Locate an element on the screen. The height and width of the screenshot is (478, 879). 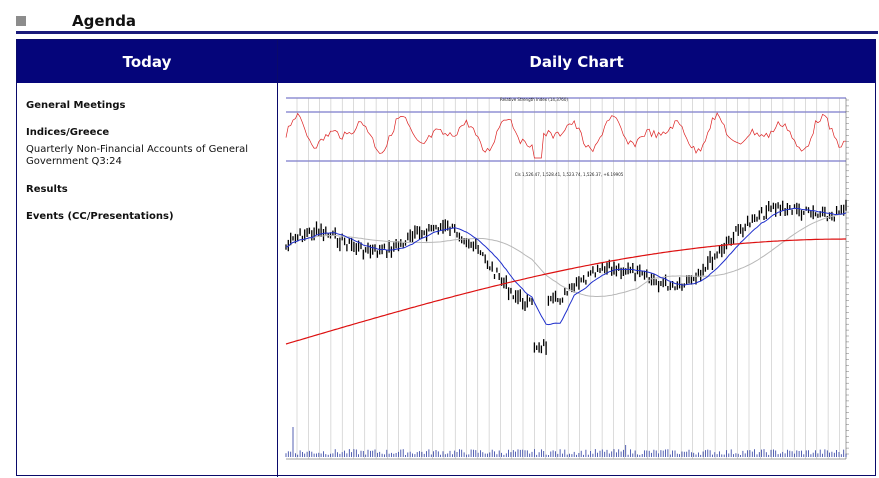
header-divider is located at coordinates (447, 32).